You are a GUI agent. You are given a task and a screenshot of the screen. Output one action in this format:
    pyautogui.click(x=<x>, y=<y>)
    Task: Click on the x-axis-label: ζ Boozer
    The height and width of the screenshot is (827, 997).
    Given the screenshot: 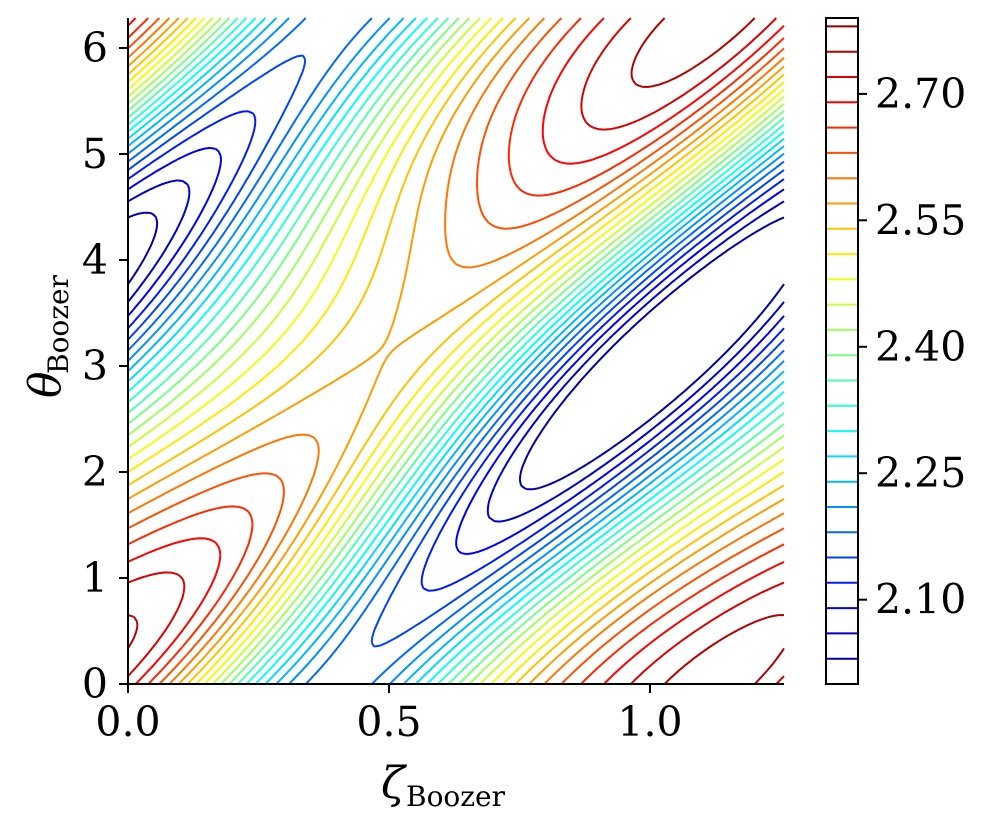 What is the action you would take?
    pyautogui.click(x=443, y=785)
    